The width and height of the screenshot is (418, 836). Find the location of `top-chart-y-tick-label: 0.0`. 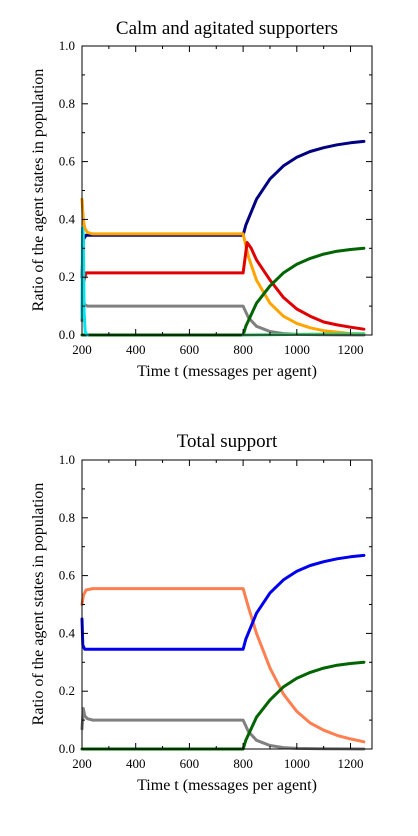

top-chart-y-tick-label: 0.0 is located at coordinates (67, 334).